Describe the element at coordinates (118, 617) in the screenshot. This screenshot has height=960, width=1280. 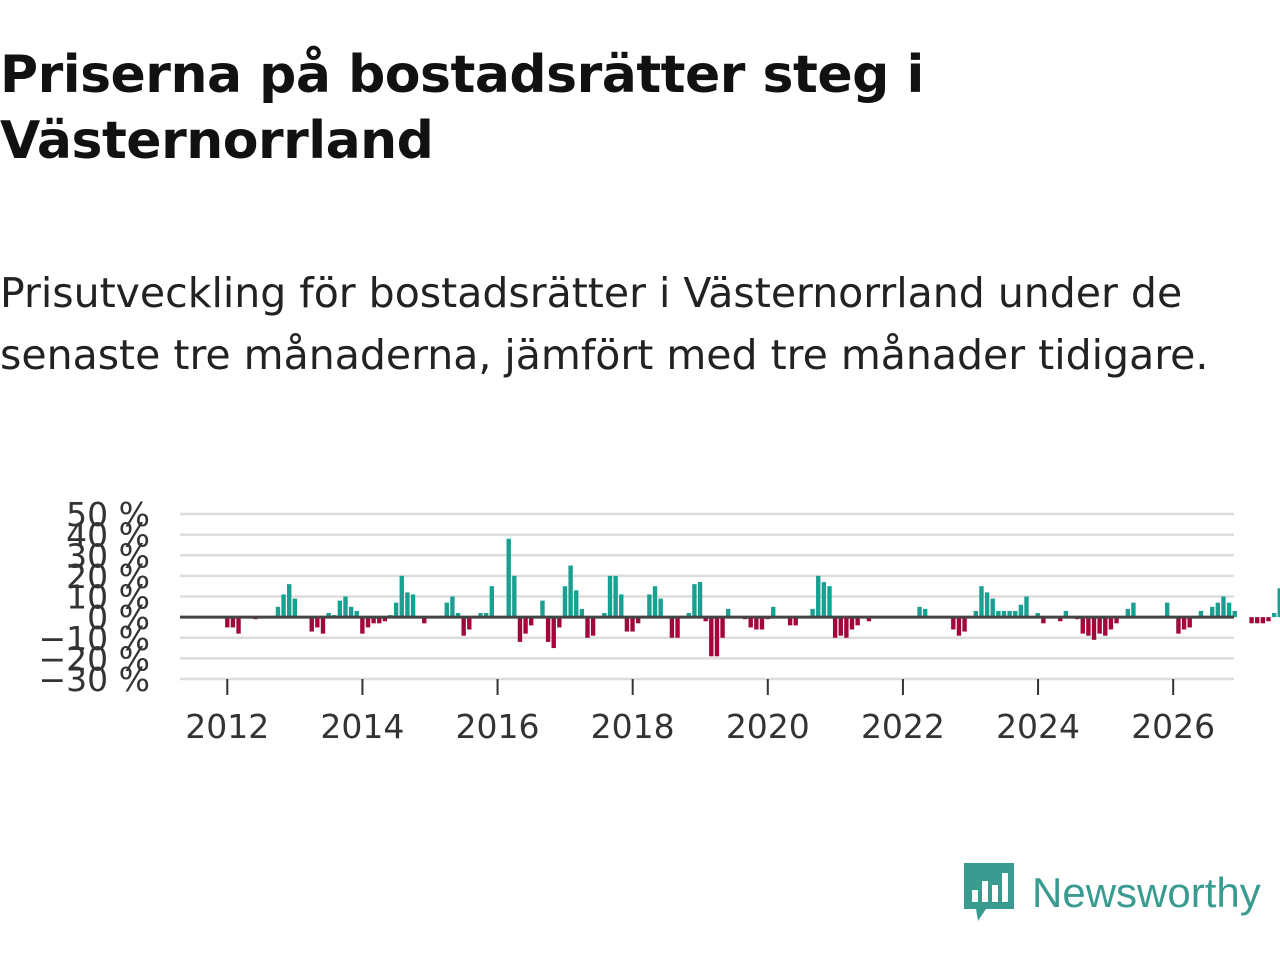
I see `y-tick-label: 0 %` at that location.